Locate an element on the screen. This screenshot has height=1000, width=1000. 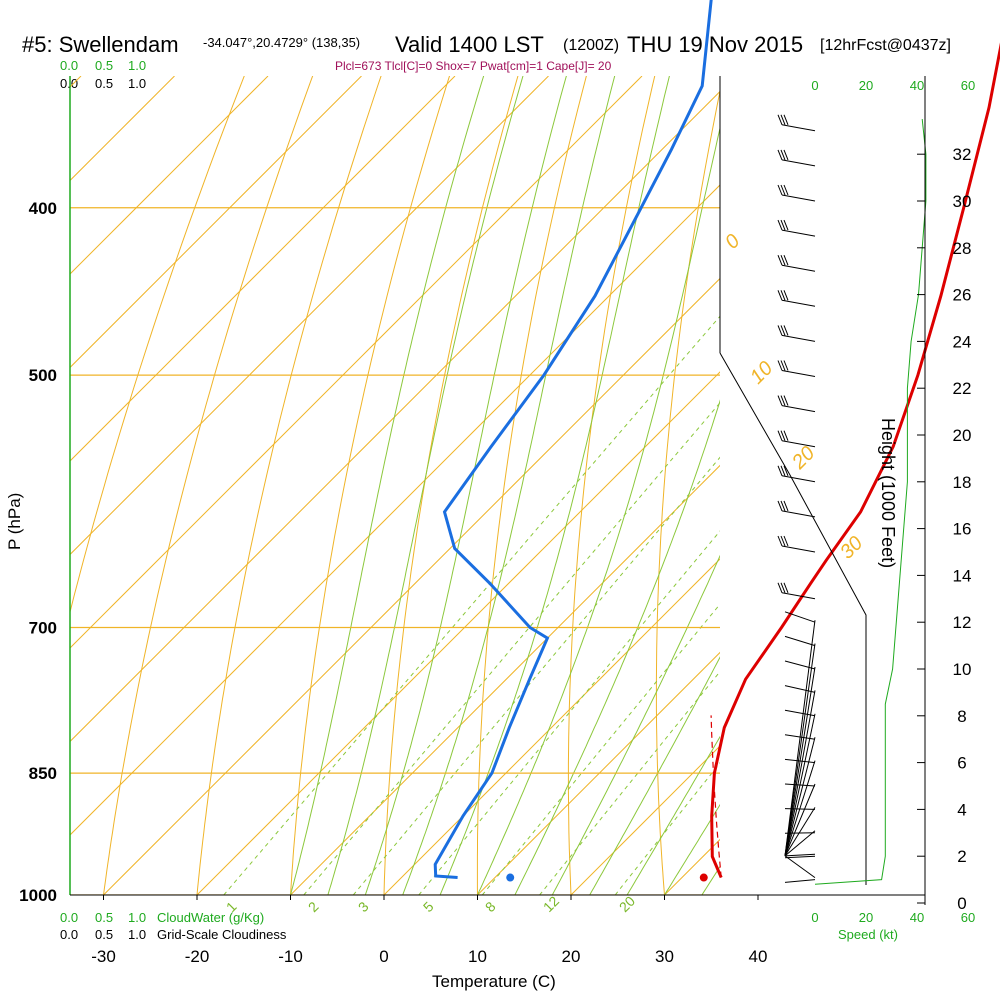
cloud-scale-top-green-0: 0.0 is located at coordinates (69, 65).